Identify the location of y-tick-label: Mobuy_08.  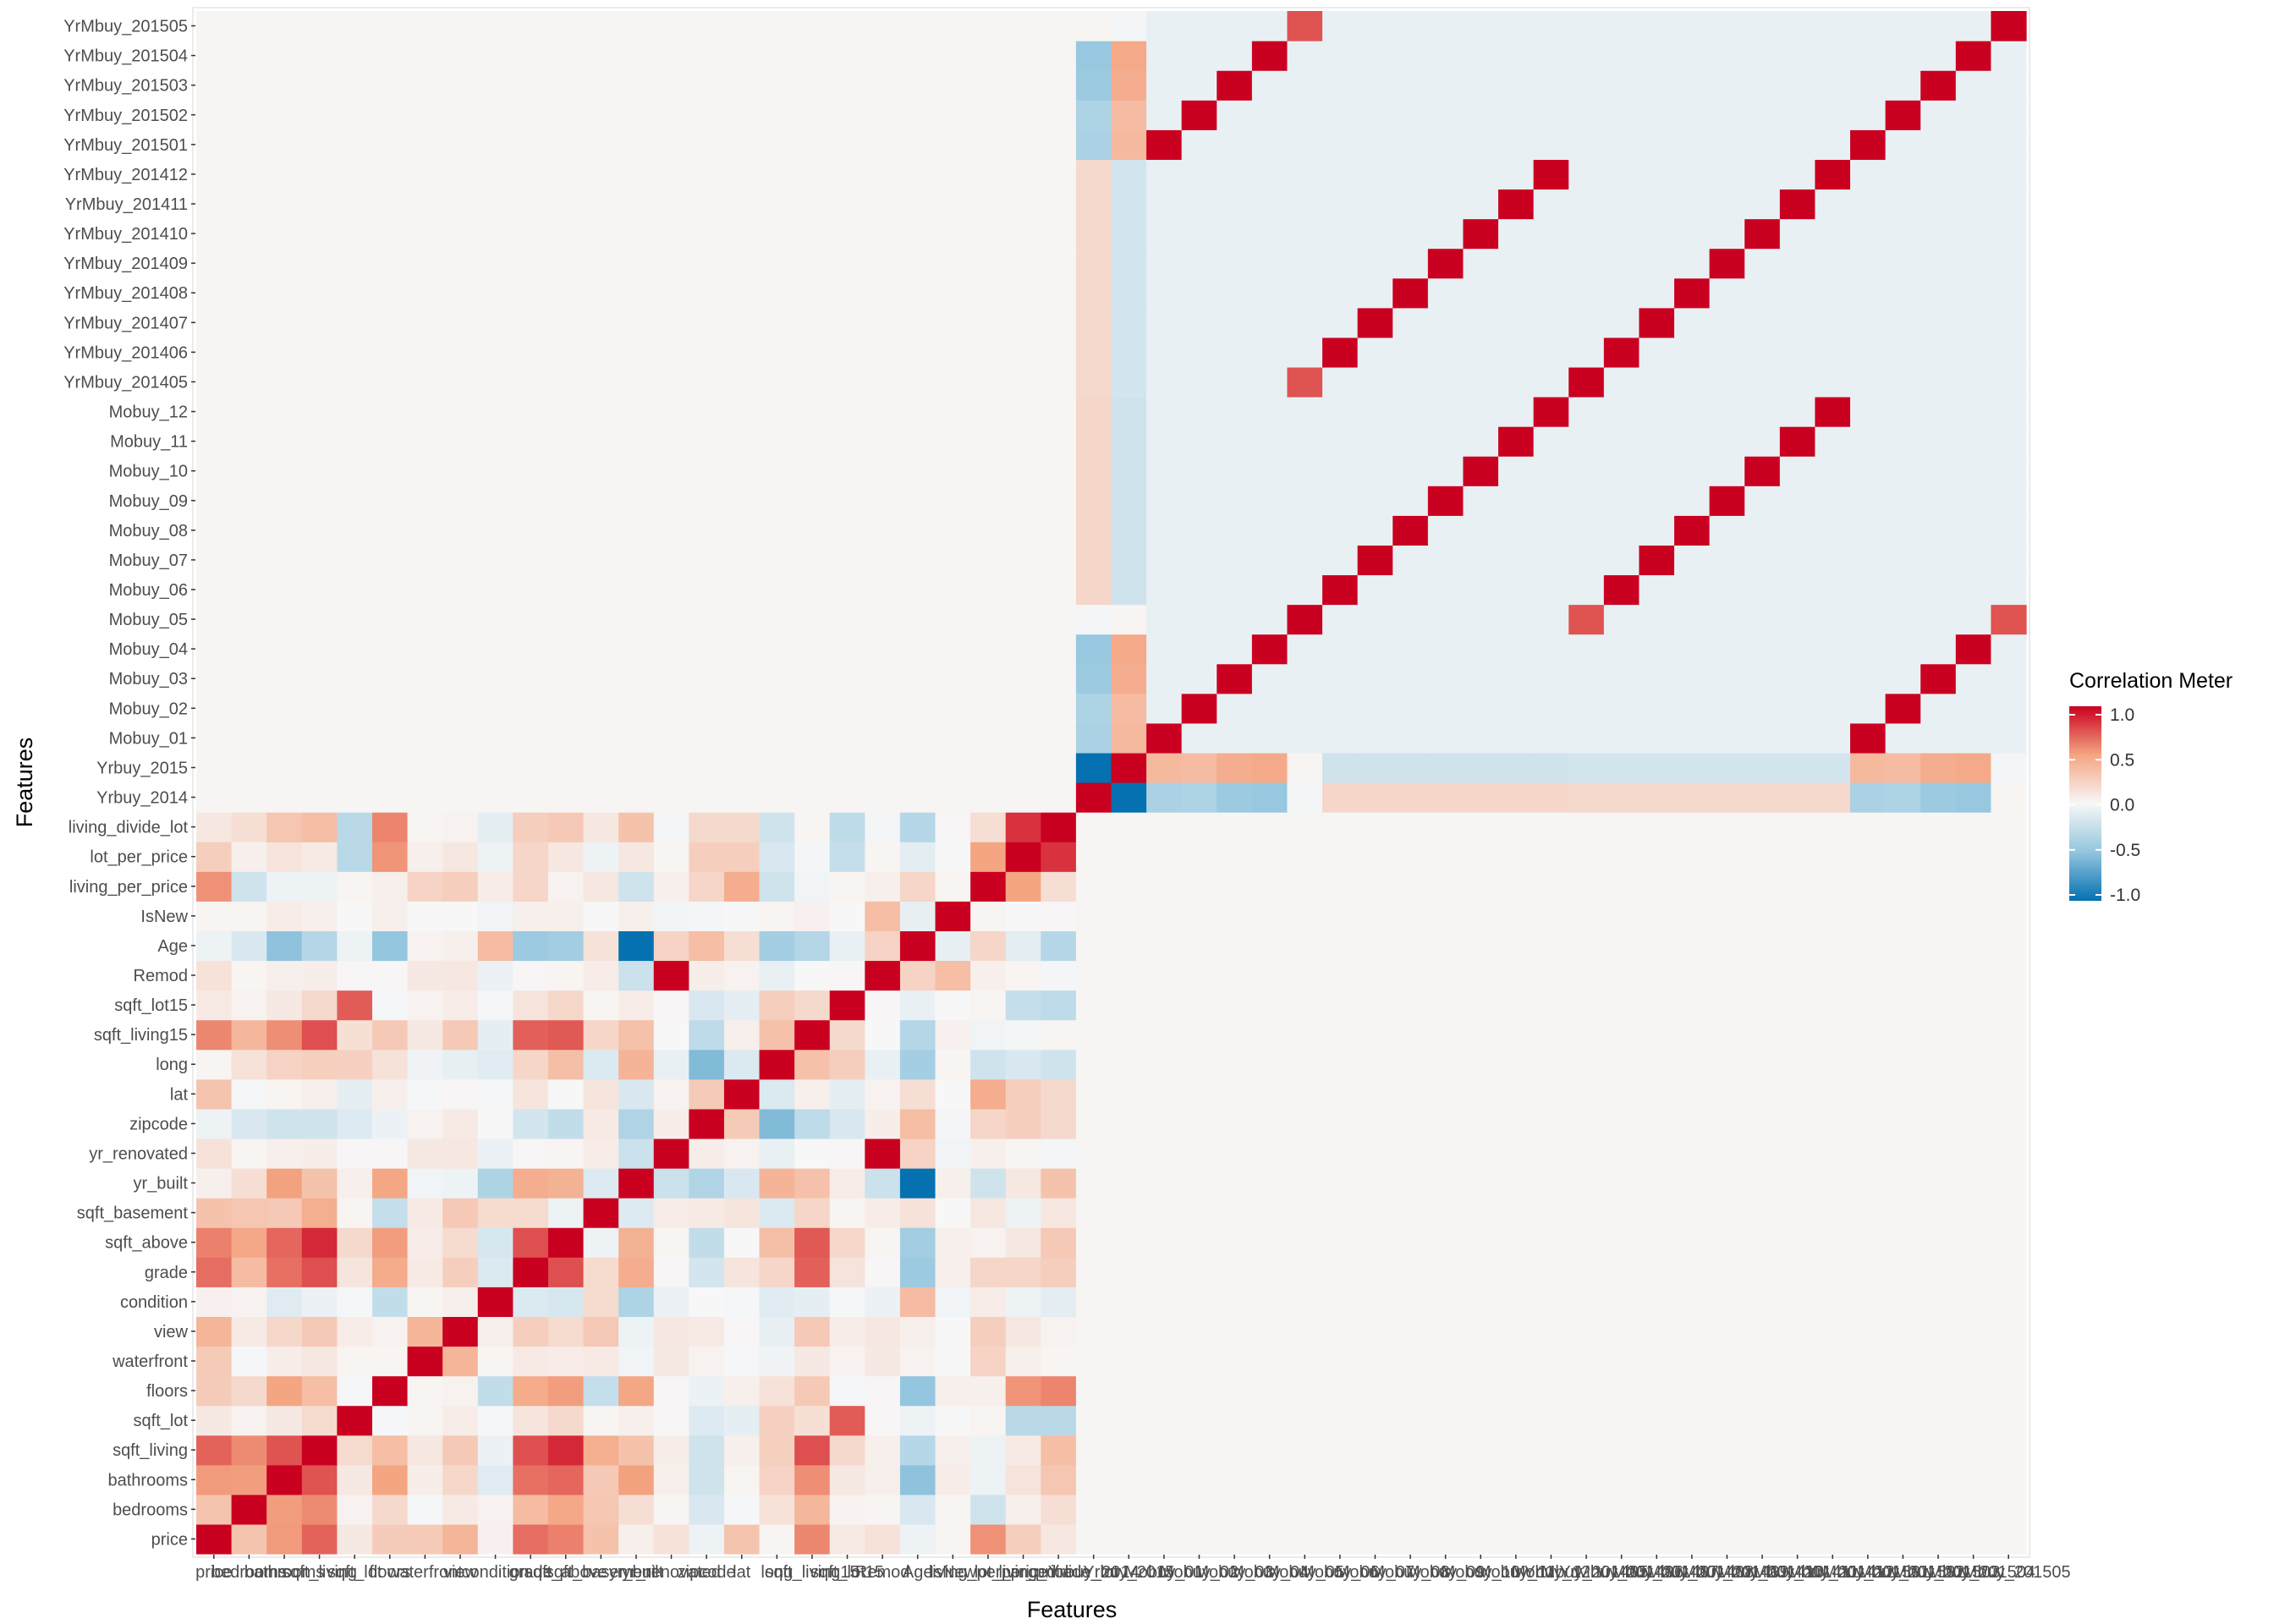
(148, 531).